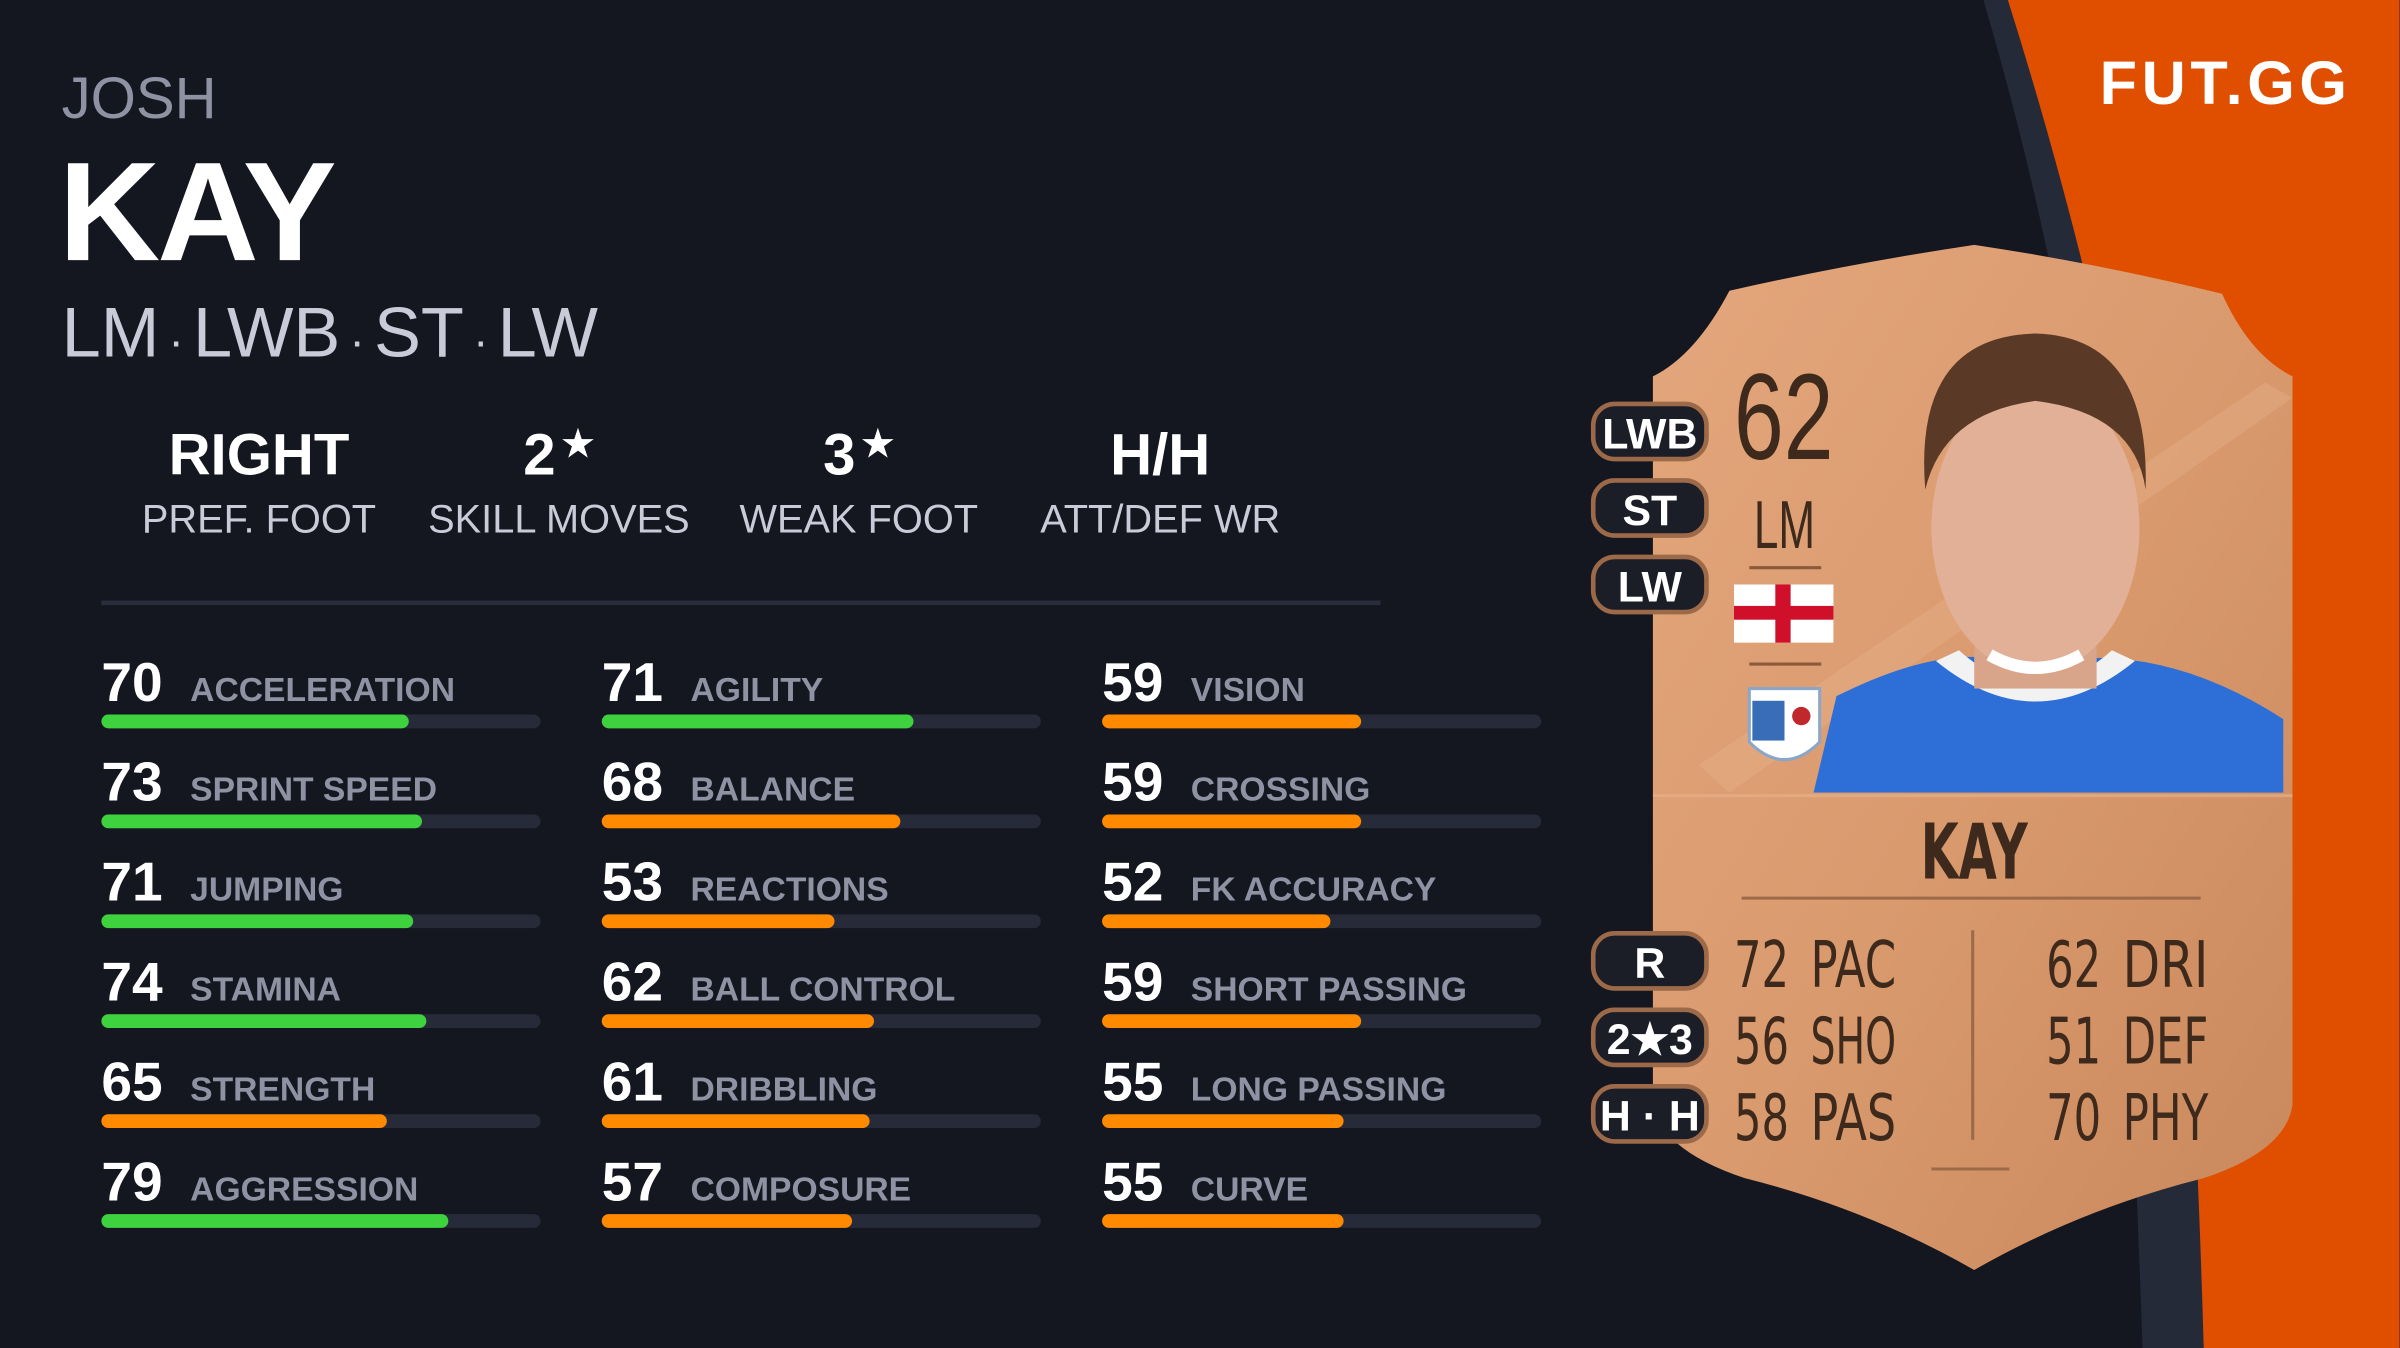 Image resolution: width=2400 pixels, height=1348 pixels. I want to click on stat-row: 59 SHORT PASSING, so click(1322, 990).